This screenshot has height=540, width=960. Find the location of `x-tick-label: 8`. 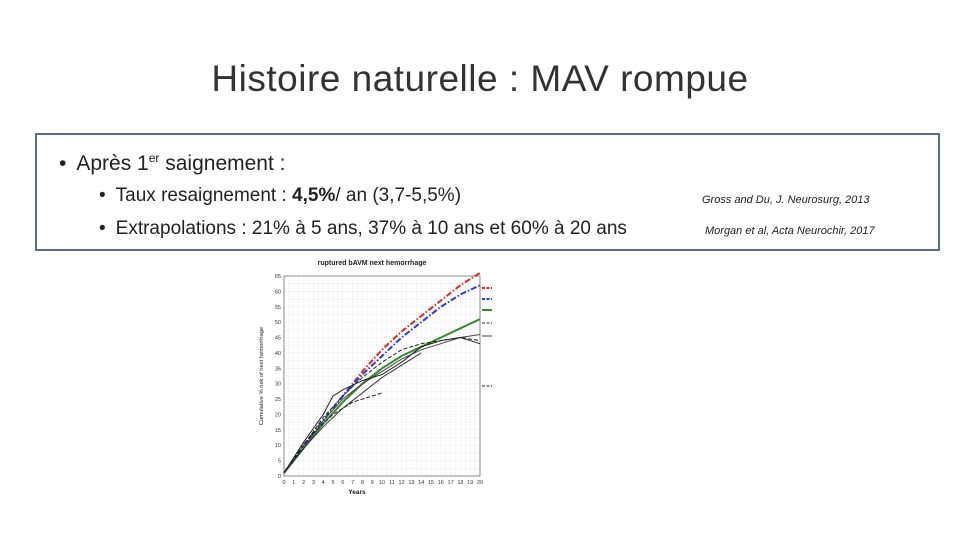

x-tick-label: 8 is located at coordinates (362, 483).